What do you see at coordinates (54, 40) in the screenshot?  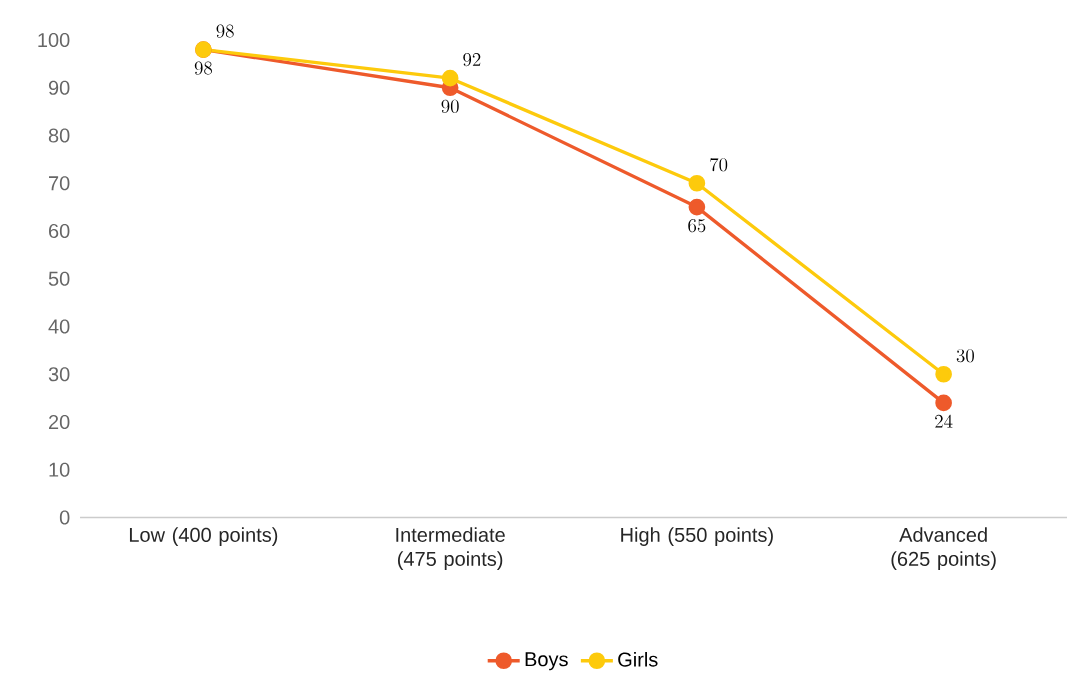 I see `y-tick-label: 100` at bounding box center [54, 40].